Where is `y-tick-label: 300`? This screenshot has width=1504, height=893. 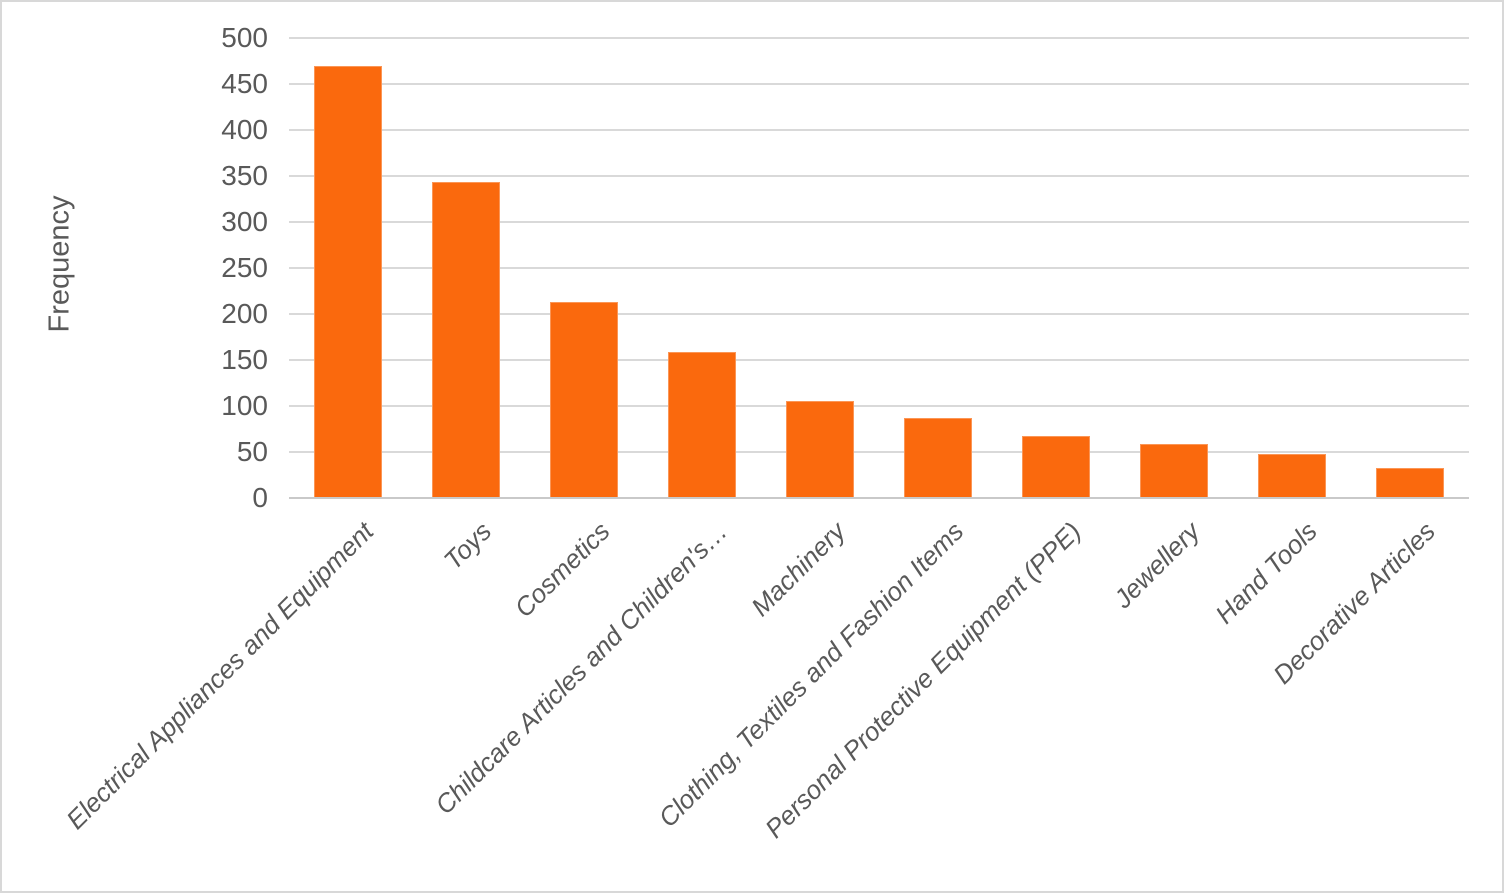 y-tick-label: 300 is located at coordinates (244, 221).